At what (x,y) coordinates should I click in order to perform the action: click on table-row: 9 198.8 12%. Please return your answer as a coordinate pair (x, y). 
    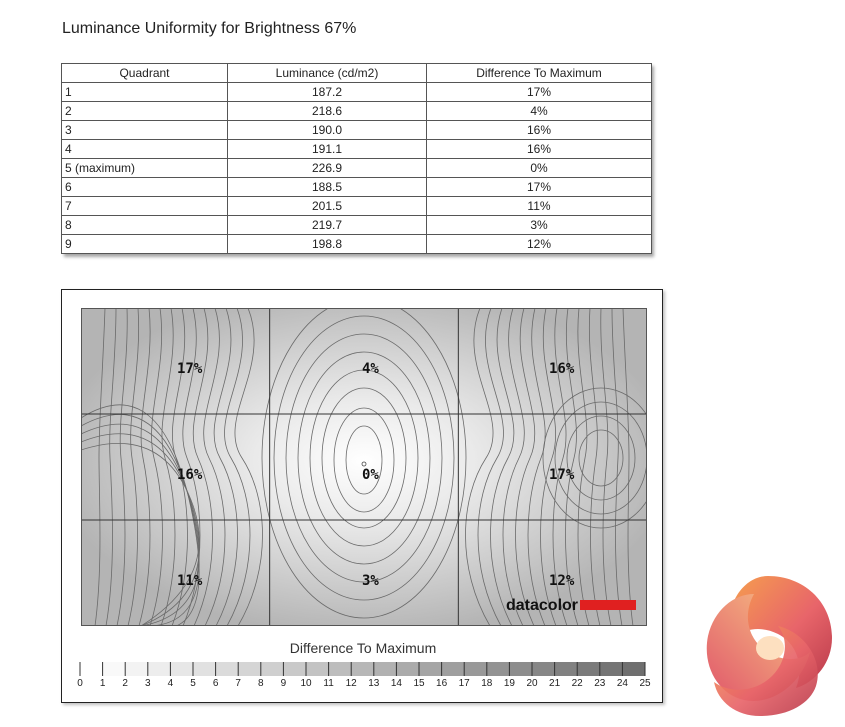
    Looking at the image, I should click on (356, 244).